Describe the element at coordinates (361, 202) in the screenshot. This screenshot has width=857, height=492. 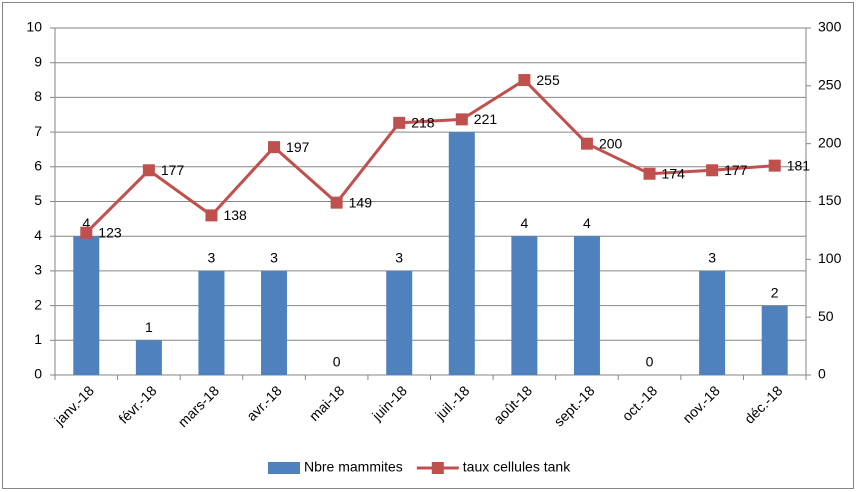
I see `line-label: 149` at that location.